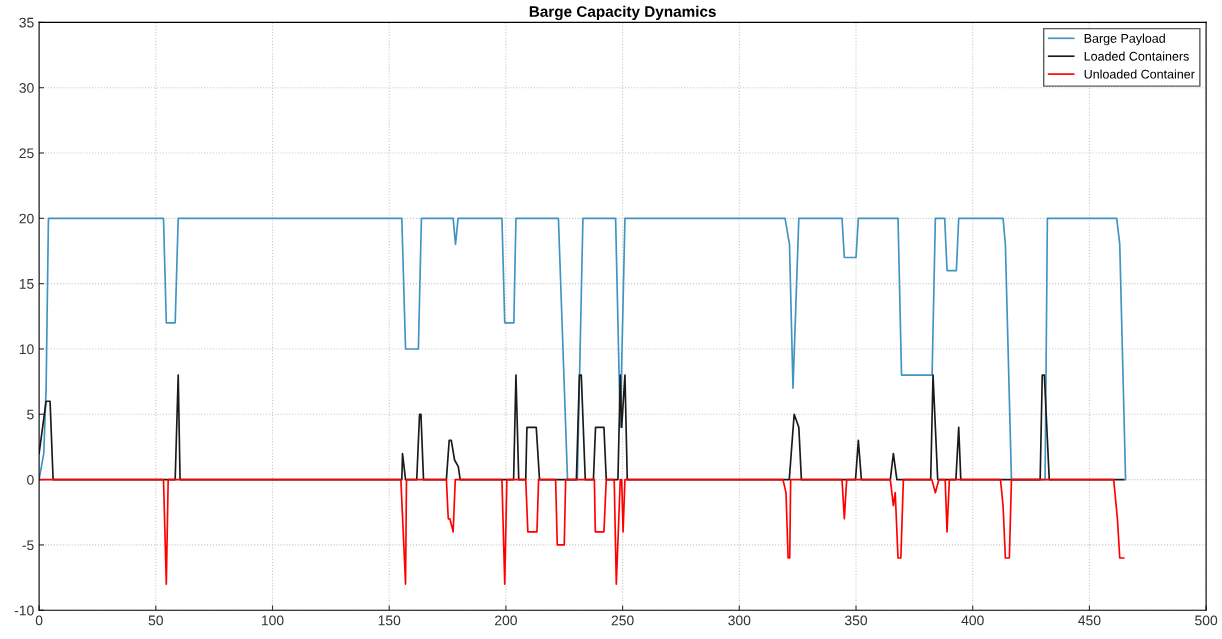 The width and height of the screenshot is (1222, 639). Describe the element at coordinates (26, 218) in the screenshot. I see `y-tick-label: 20` at that location.